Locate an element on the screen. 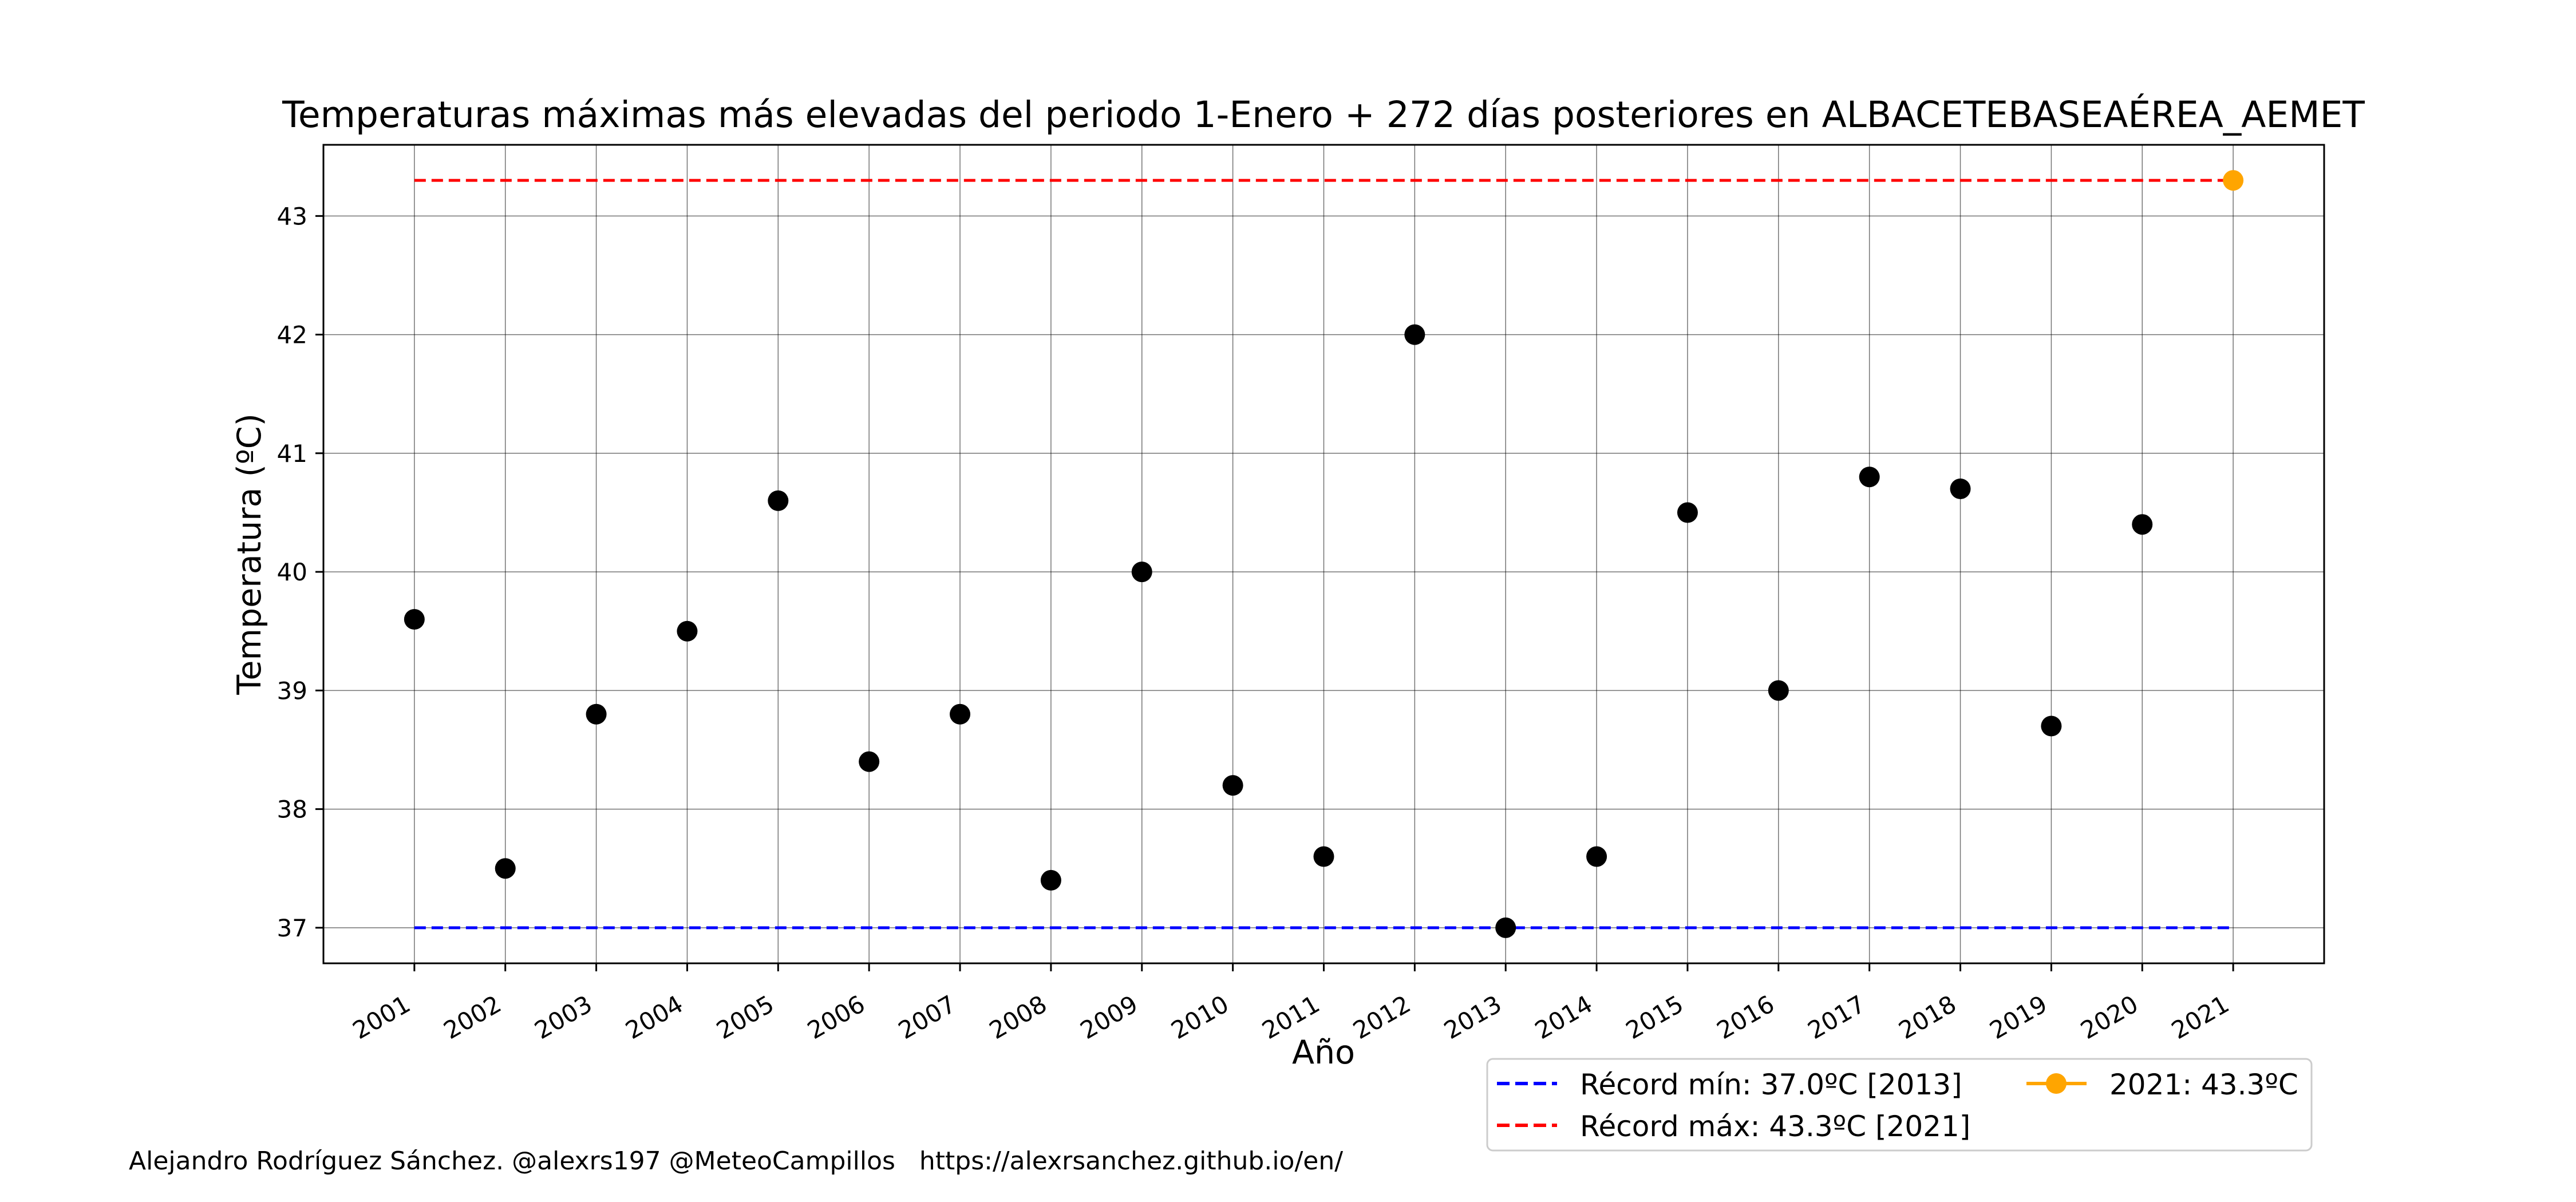  x-tick-label: 2017 is located at coordinates (1836, 1018).